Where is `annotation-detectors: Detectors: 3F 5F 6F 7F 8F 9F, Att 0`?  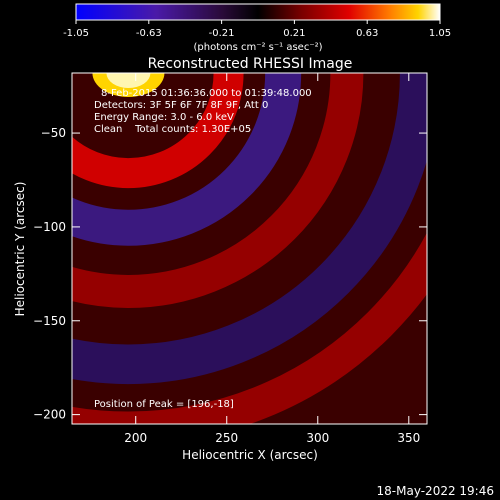 annotation-detectors: Detectors: 3F 5F 6F 7F 8F 9F, Att 0 is located at coordinates (181, 105).